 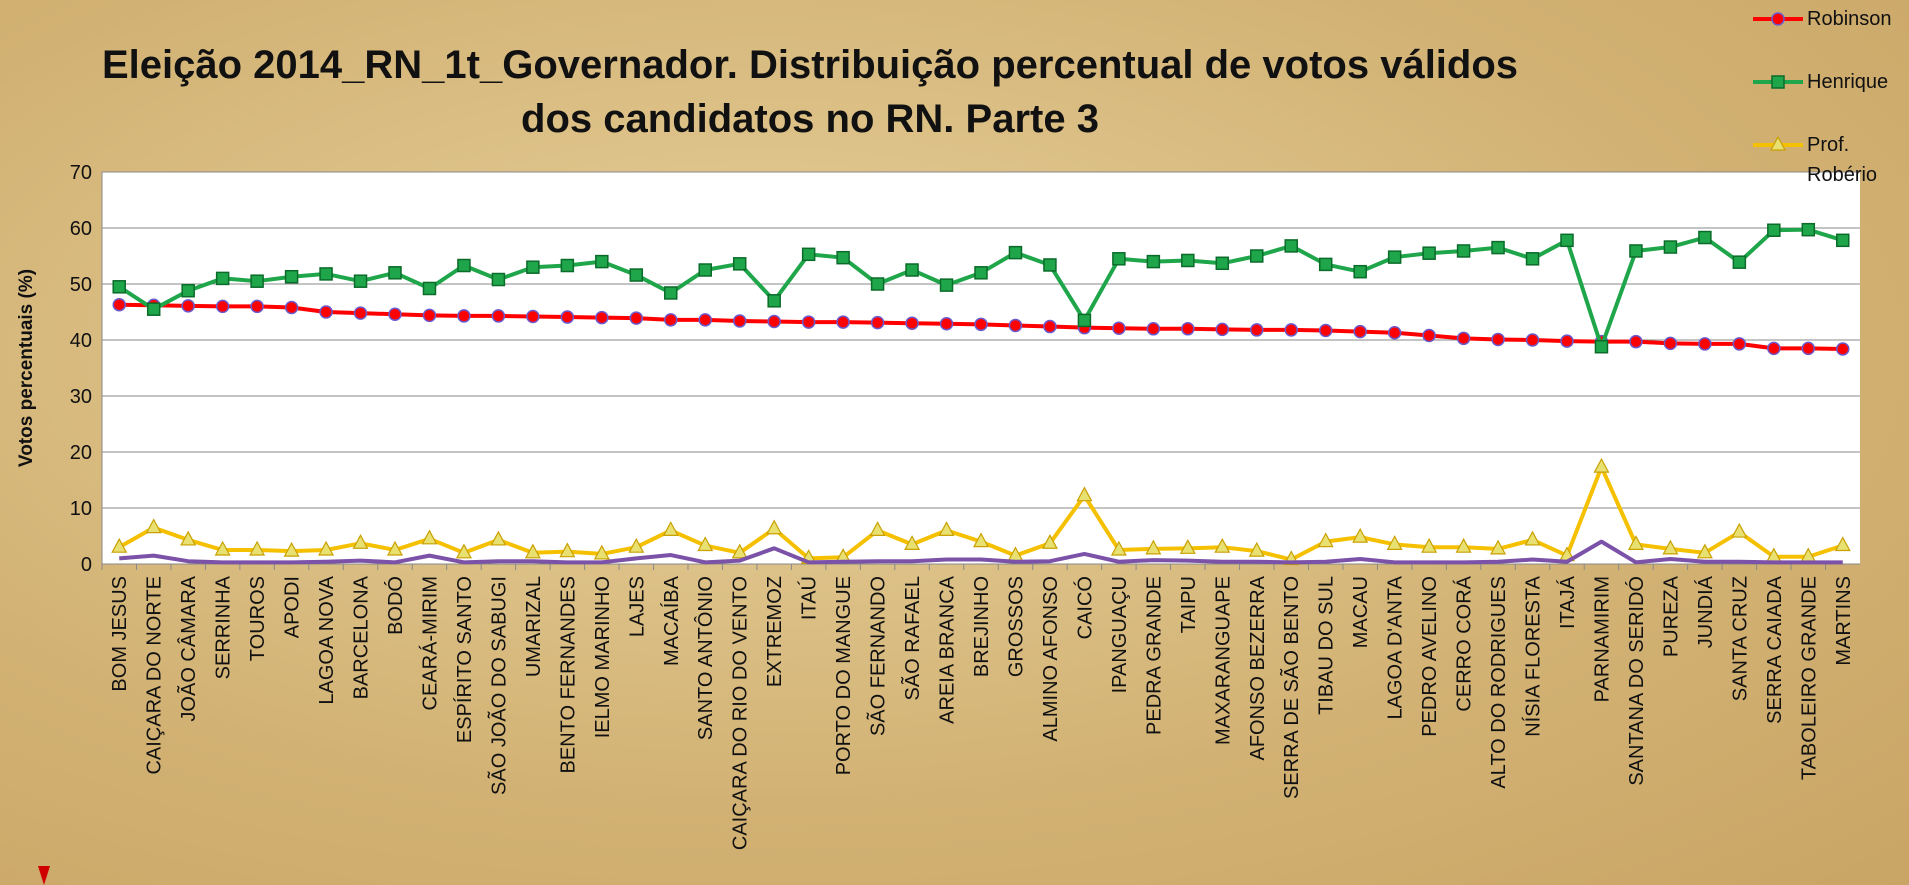 I want to click on x-tick-label: SANTO ANTÔNIO, so click(x=705, y=658).